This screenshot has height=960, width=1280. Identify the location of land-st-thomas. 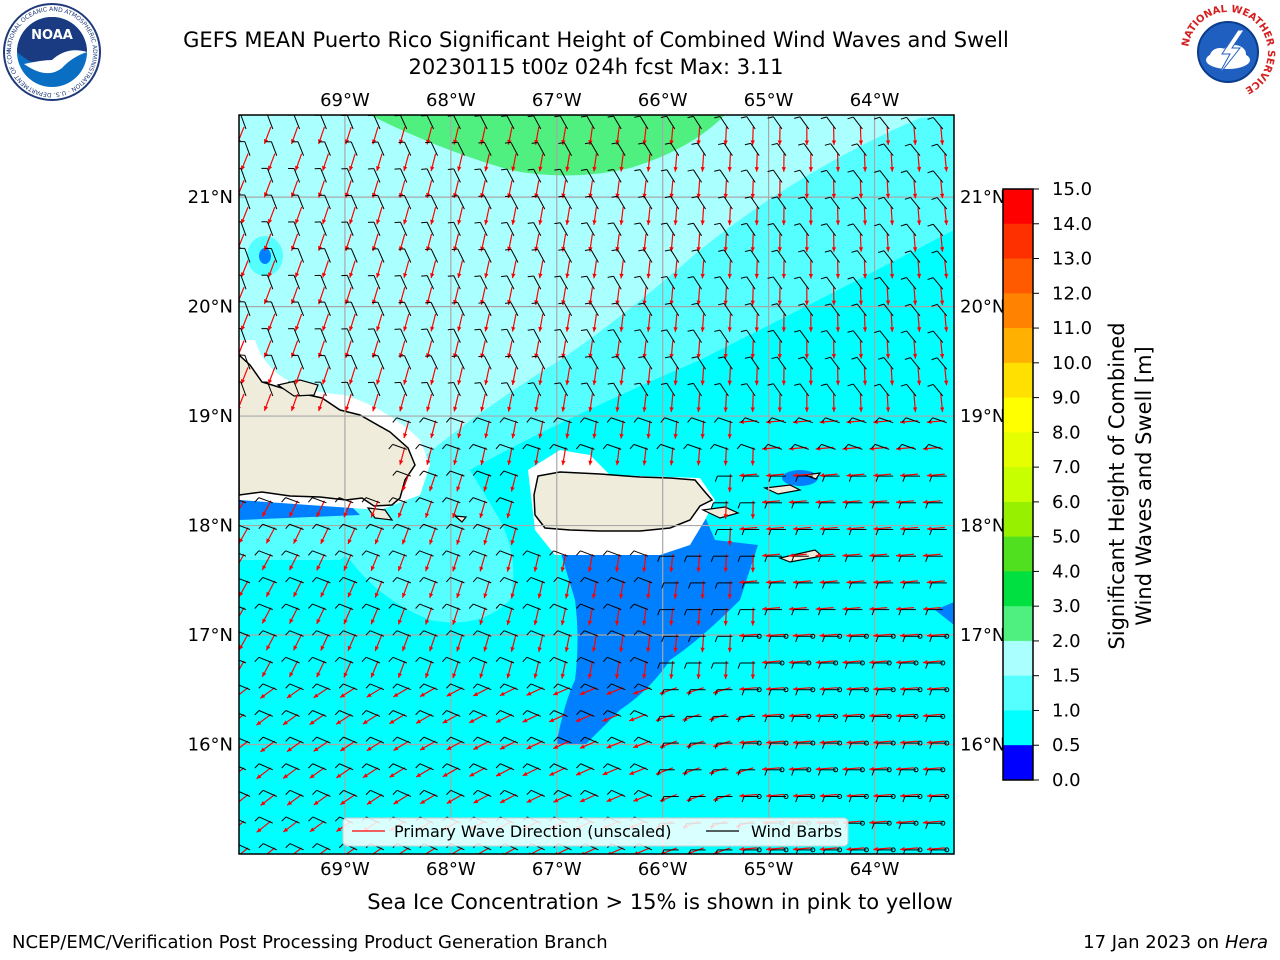
(782, 489).